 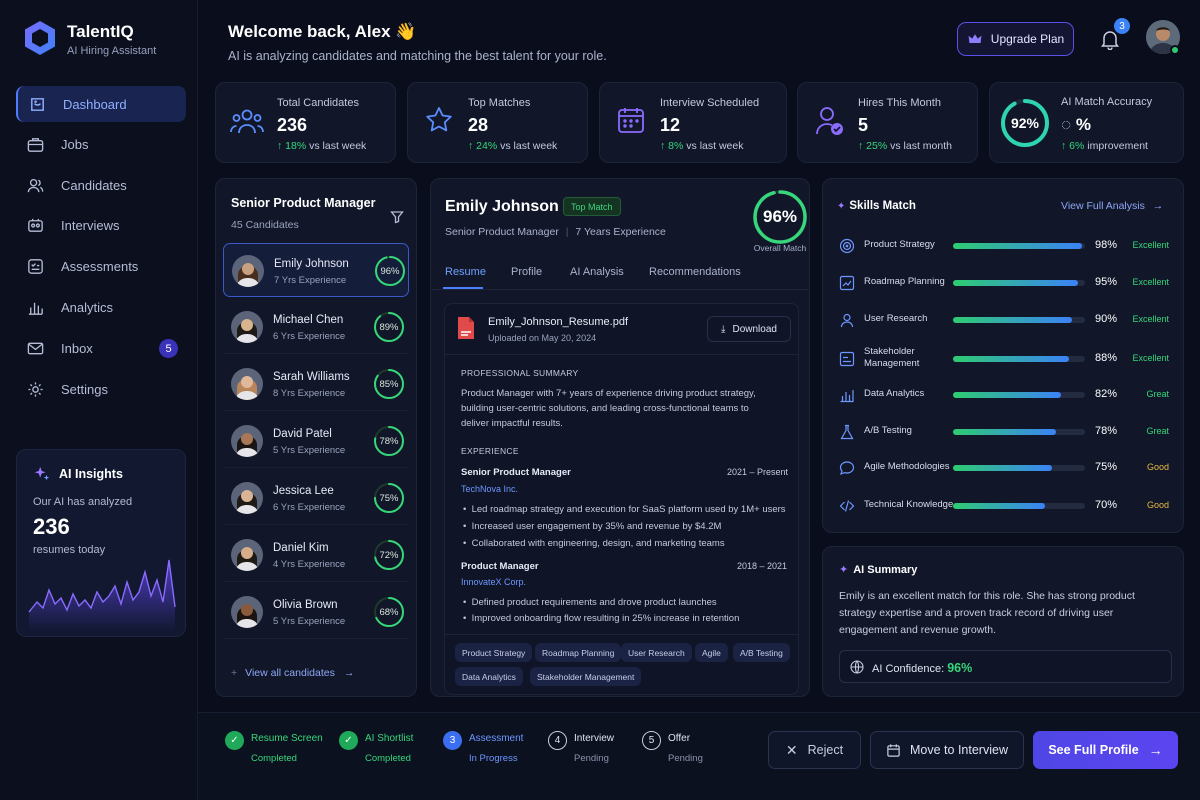 I want to click on candidate-score: 85%, so click(x=389, y=384).